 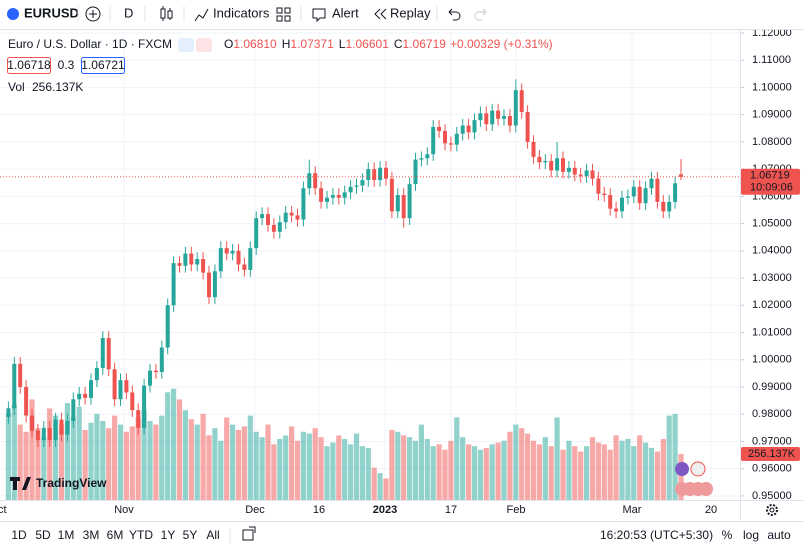 I want to click on x-tick-label: Dec, so click(x=255, y=510).